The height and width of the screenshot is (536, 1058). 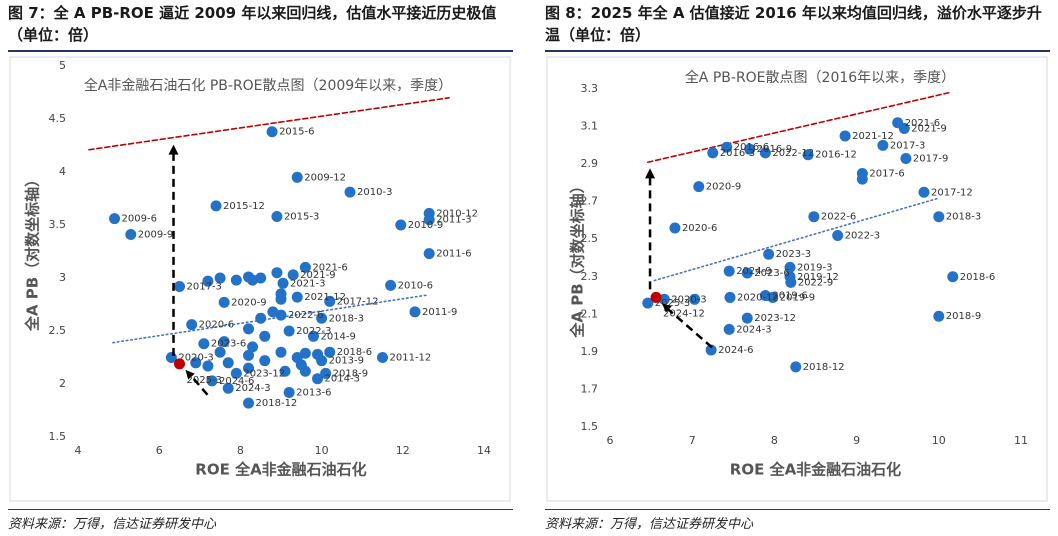 What do you see at coordinates (190, 374) in the screenshot?
I see `arrow-head` at bounding box center [190, 374].